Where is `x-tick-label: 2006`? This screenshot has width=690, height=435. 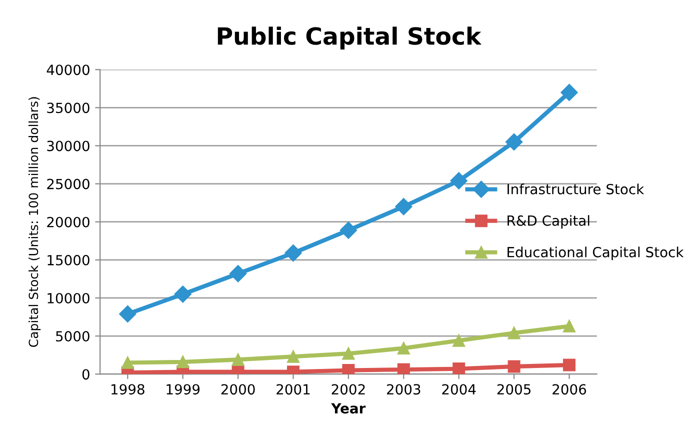
x-tick-label: 2006 is located at coordinates (569, 389).